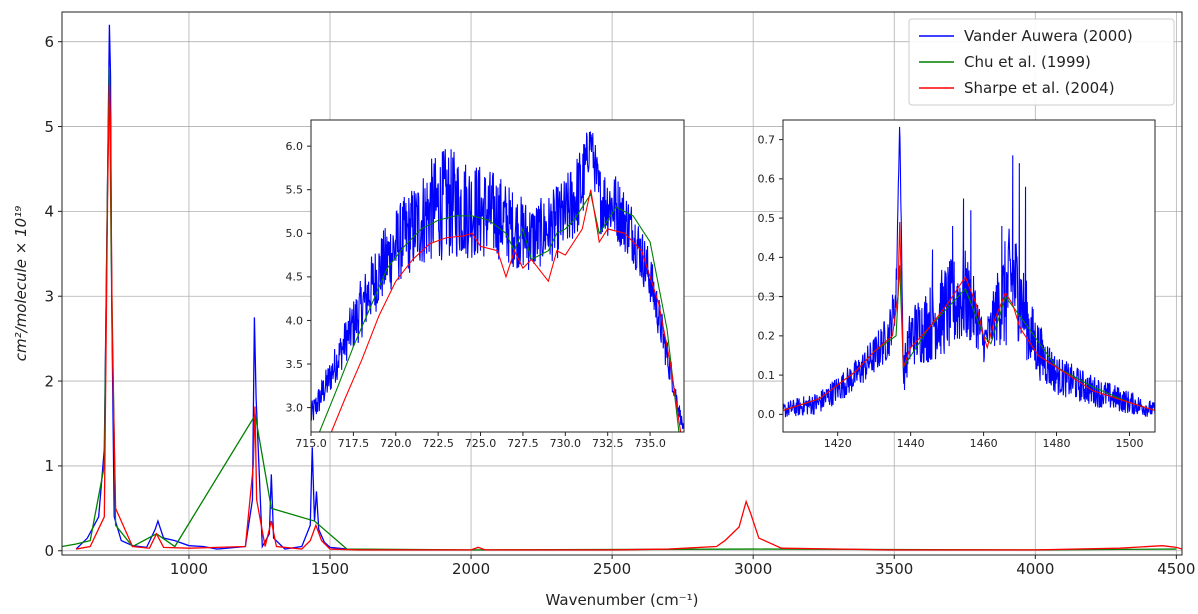 The width and height of the screenshot is (1198, 614). I want to click on y-tick-label: 2, so click(49, 381).